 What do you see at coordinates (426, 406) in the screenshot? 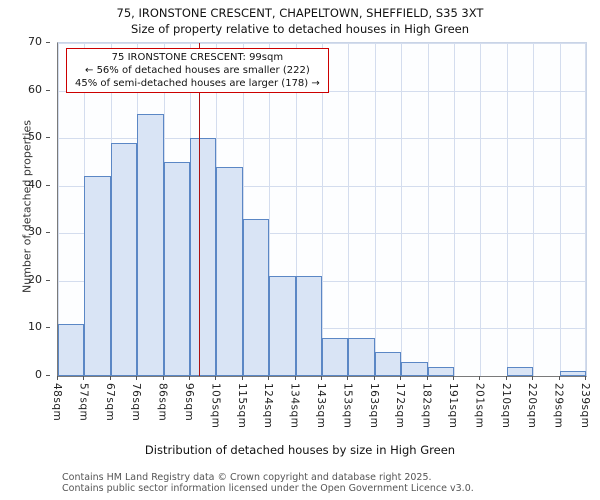
I see `x-tick-label: 182sqm` at bounding box center [426, 406].